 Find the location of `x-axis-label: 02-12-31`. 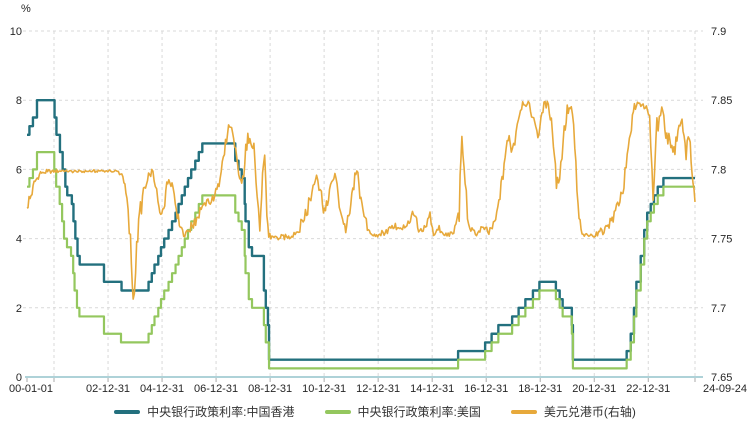

x-axis-label: 02-12-31 is located at coordinates (108, 389).